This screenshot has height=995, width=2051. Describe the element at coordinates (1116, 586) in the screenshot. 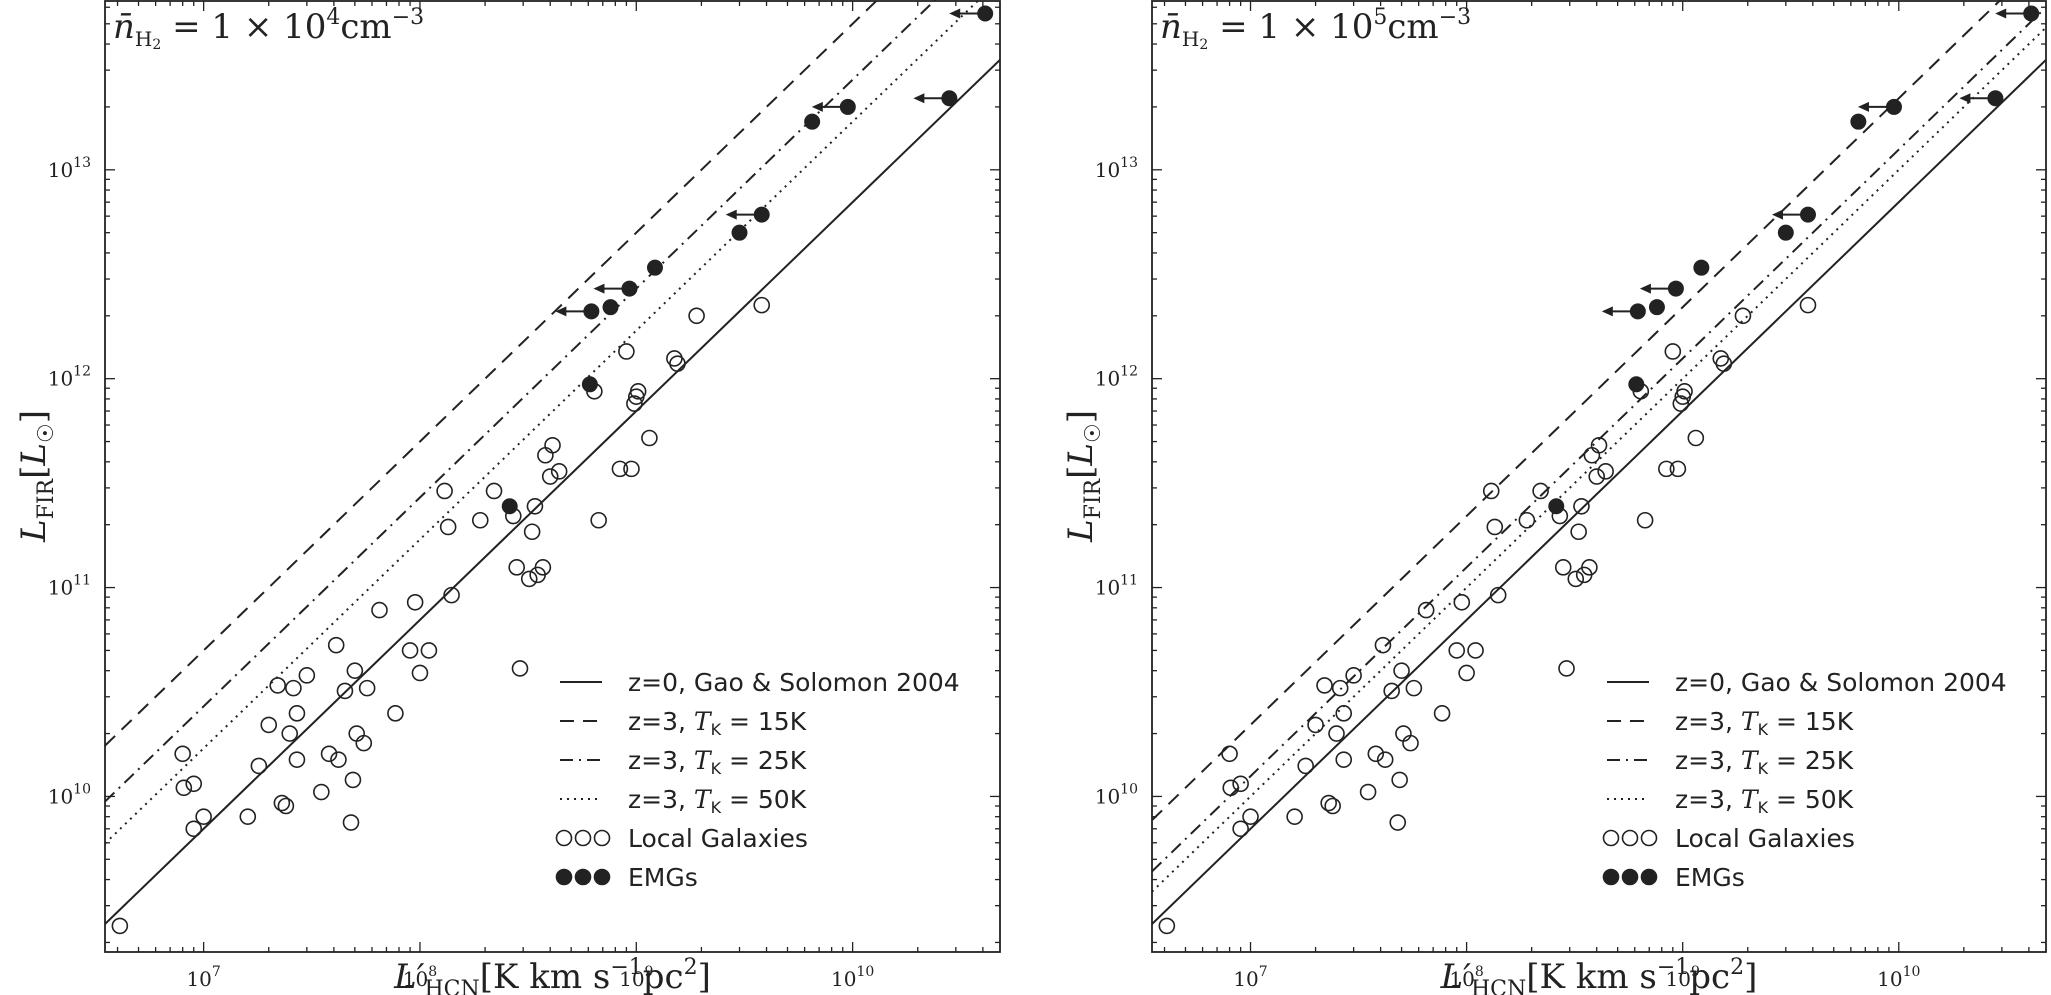

I see `y-tick-label: 1011` at that location.